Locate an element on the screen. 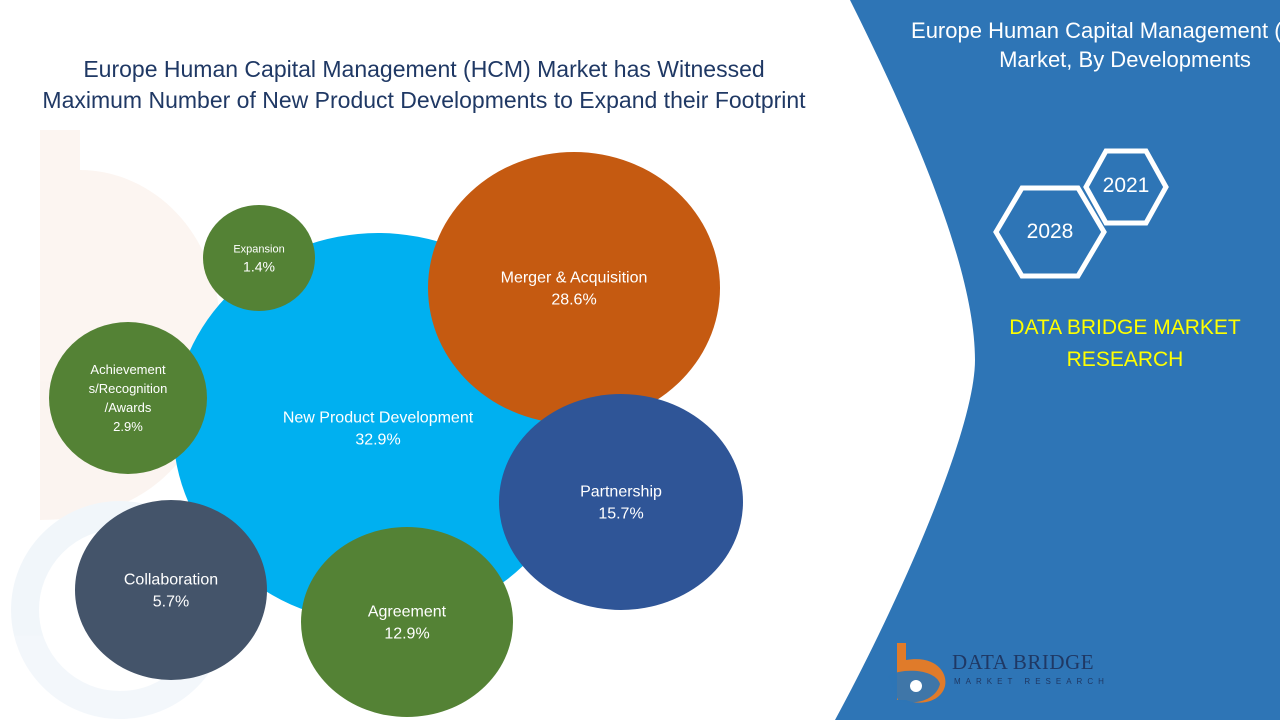 The image size is (1280, 720). year-start-label: 2021 is located at coordinates (1126, 185).